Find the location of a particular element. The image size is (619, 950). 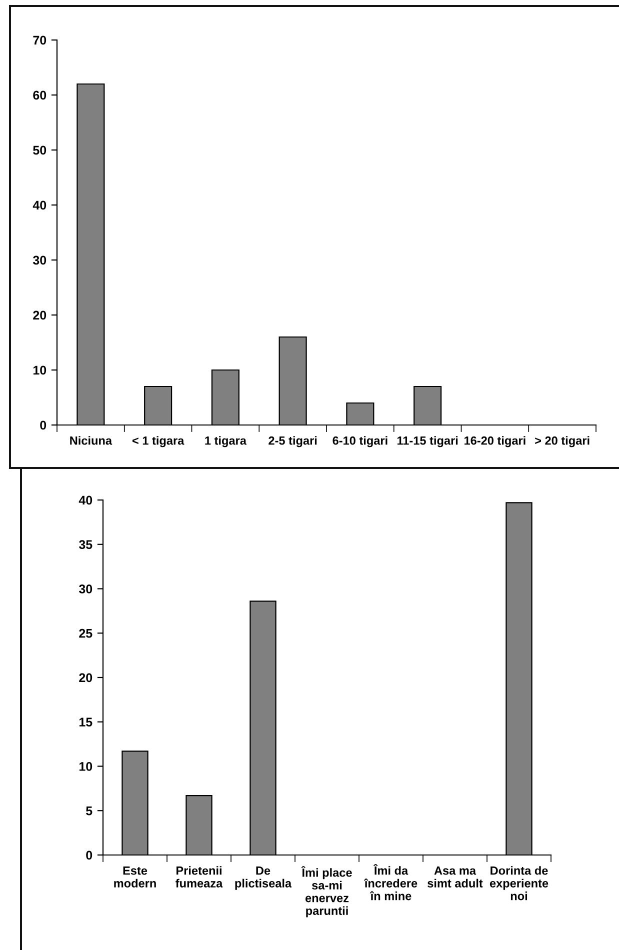

y-tick-label: 50 is located at coordinates (39, 150).